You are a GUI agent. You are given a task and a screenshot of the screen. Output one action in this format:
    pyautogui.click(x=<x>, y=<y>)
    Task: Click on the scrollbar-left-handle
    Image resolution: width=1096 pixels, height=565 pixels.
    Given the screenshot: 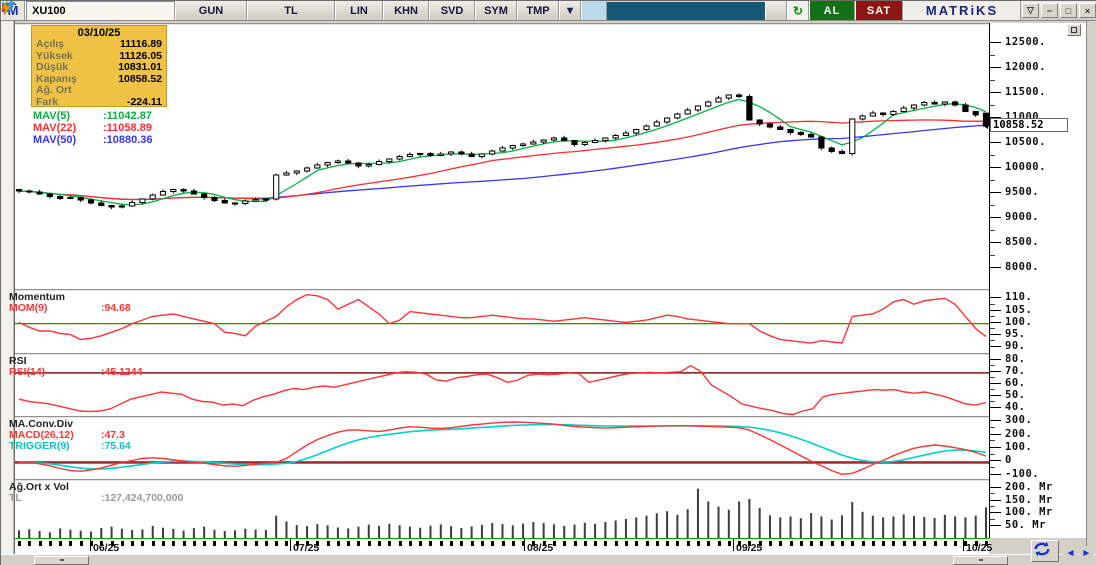 What is the action you would take?
    pyautogui.click(x=61, y=560)
    